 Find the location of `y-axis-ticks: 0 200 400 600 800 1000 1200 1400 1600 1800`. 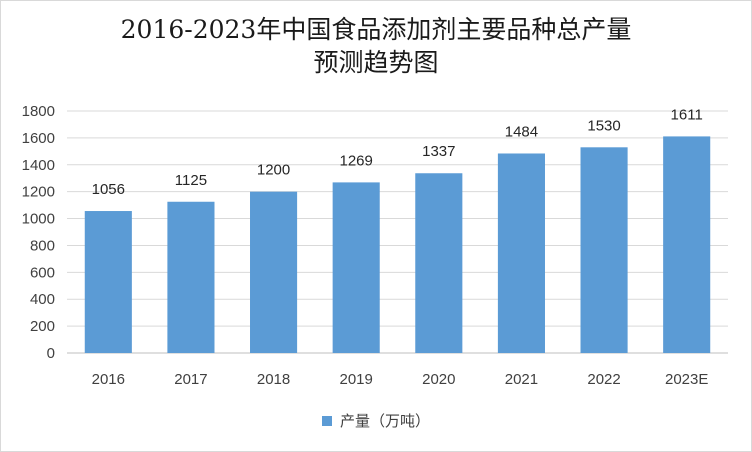

y-axis-ticks: 0 200 400 600 800 1000 1200 1400 1600 1800 is located at coordinates (38, 232).